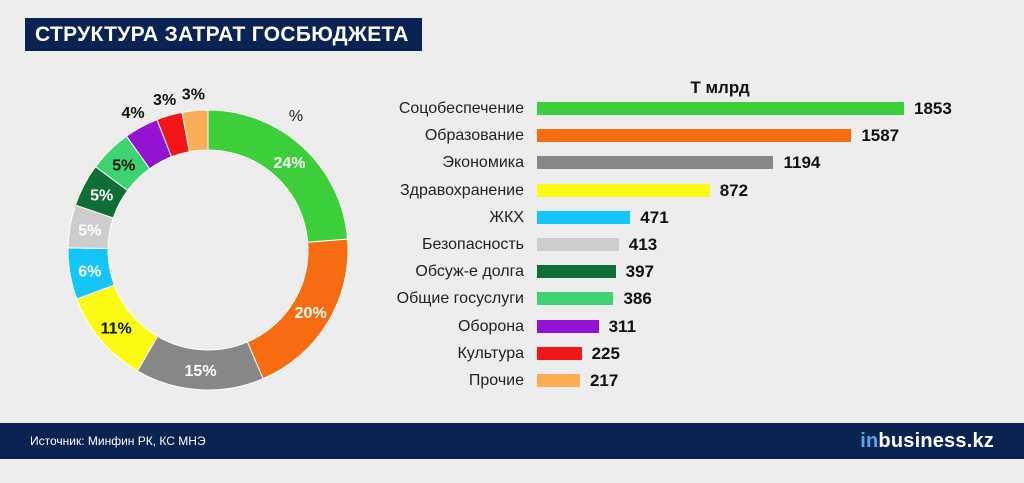 This screenshot has height=483, width=1024. Describe the element at coordinates (720, 87) in the screenshot. I see `bar-chart-title: Т млрд` at that location.